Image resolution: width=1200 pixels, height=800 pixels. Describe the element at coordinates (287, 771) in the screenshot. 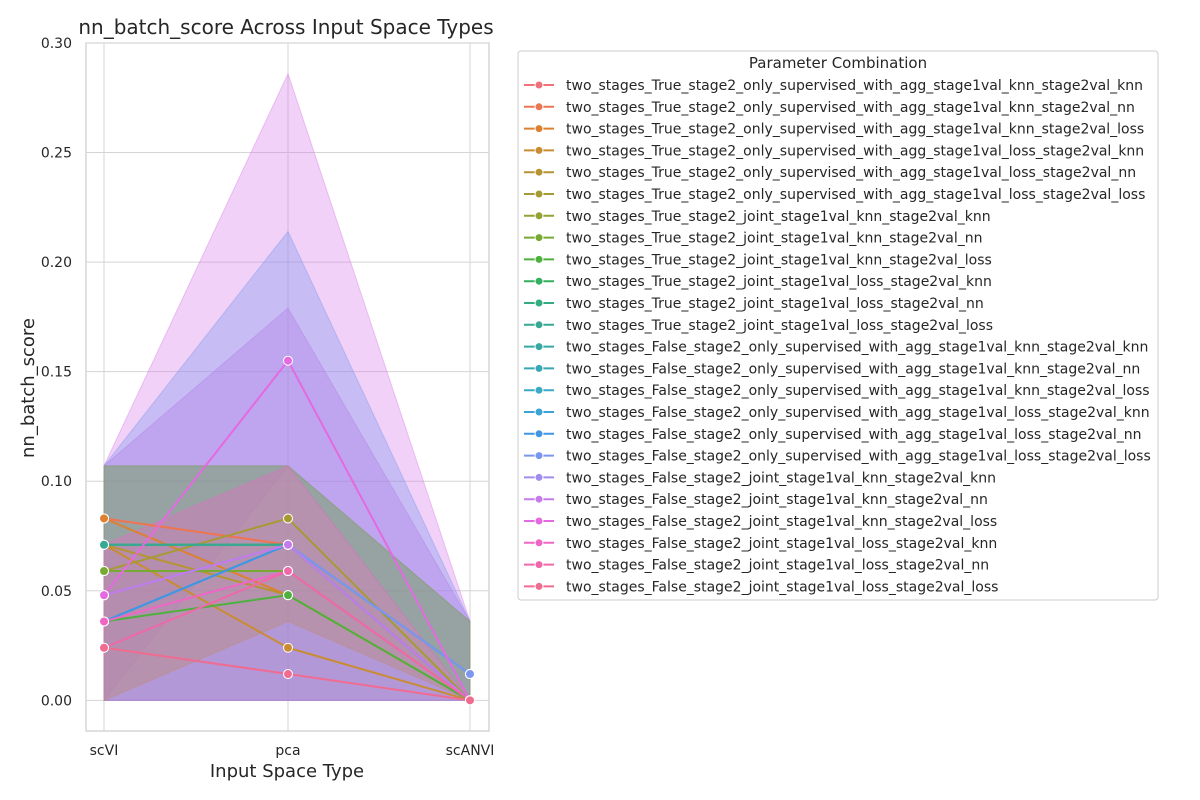

I see `x-axis-title: Input Space Type` at that location.